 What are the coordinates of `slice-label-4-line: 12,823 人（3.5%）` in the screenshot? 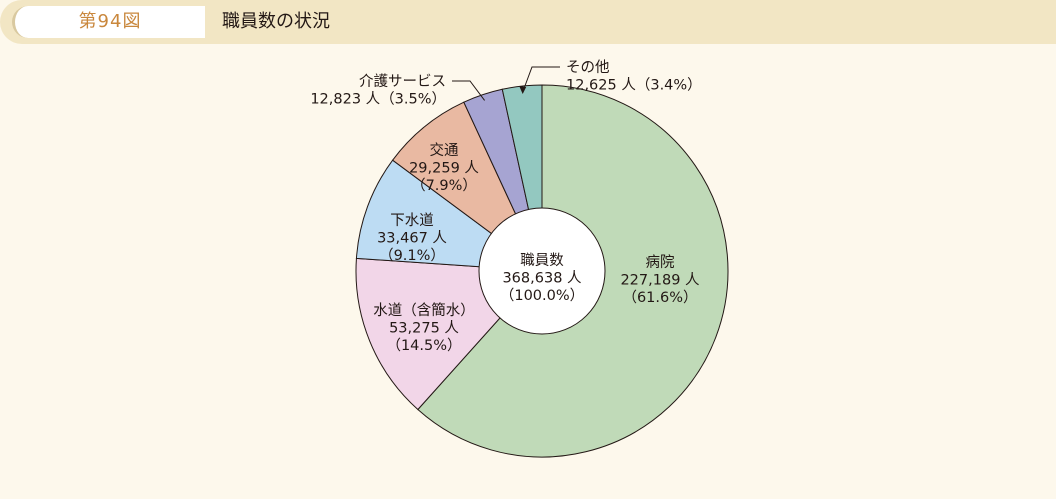 It's located at (378, 99).